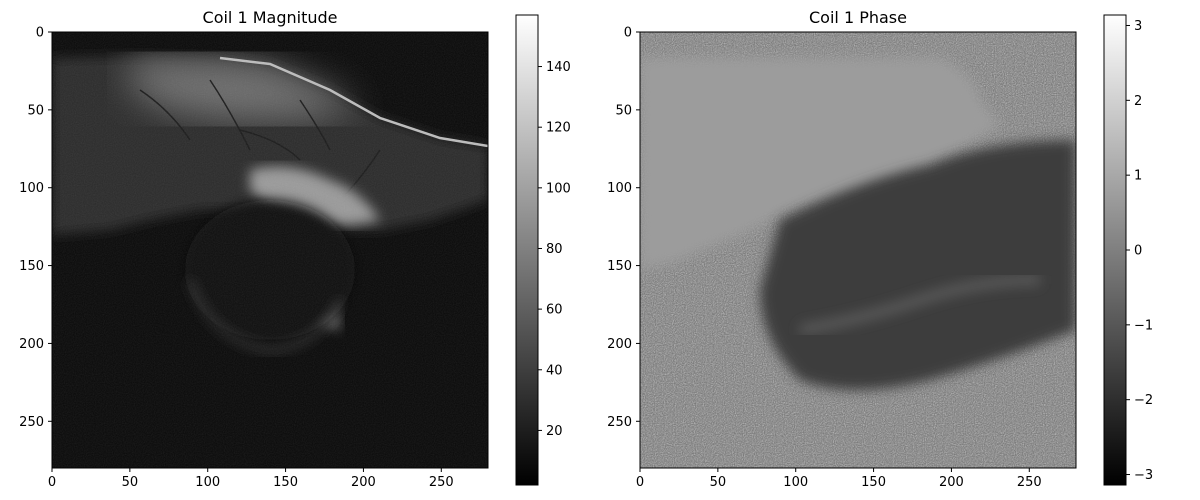  Describe the element at coordinates (619, 422) in the screenshot. I see `phase-y-tick-label: 250` at that location.